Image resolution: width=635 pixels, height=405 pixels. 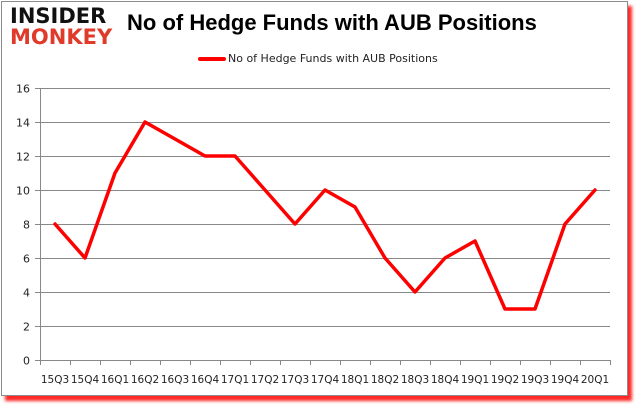 I want to click on x-tick-label: 16Q1, so click(x=115, y=380).